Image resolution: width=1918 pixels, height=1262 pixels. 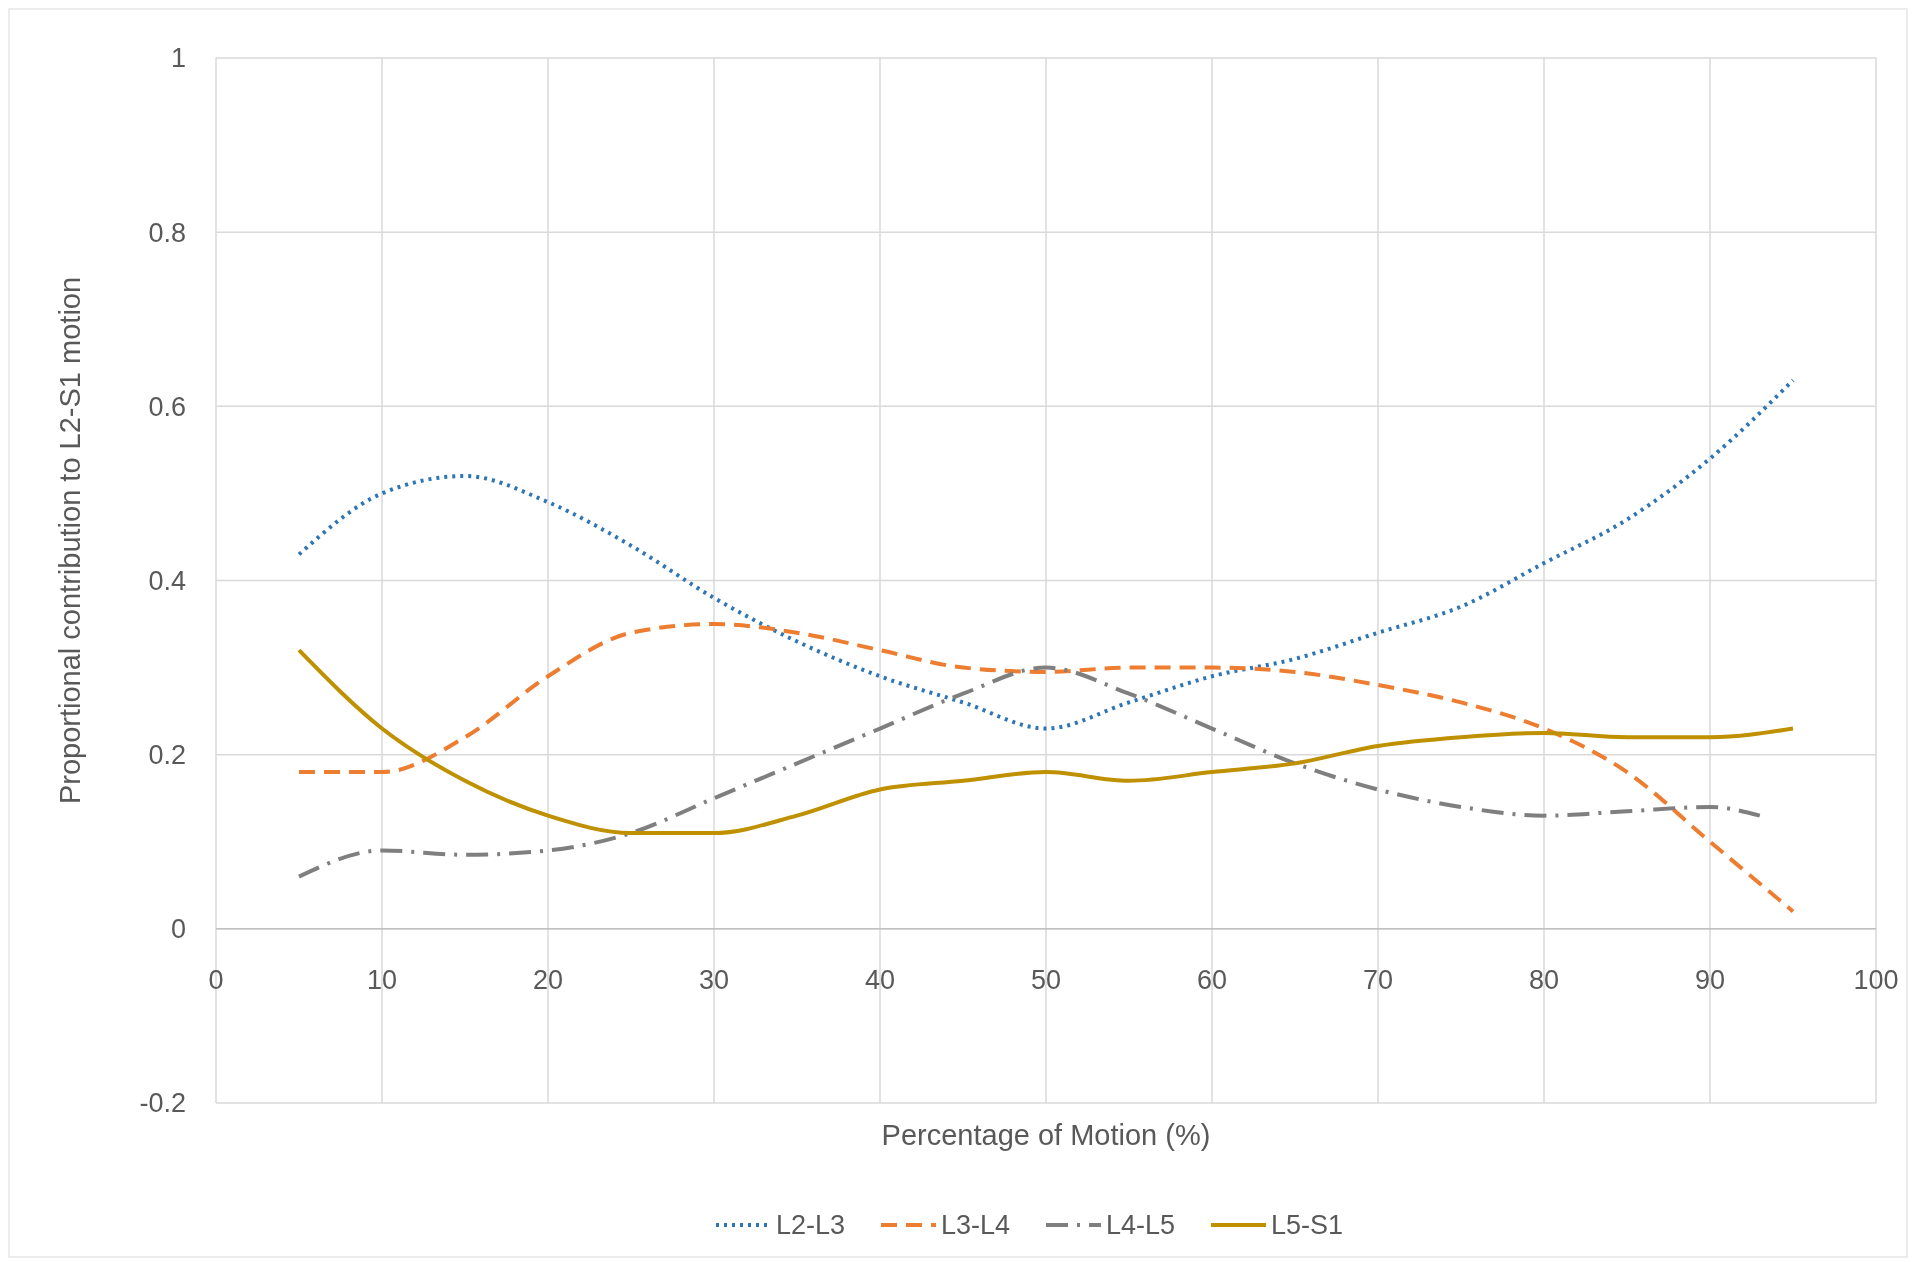 I want to click on y-tick-label: 1, so click(x=178, y=58).